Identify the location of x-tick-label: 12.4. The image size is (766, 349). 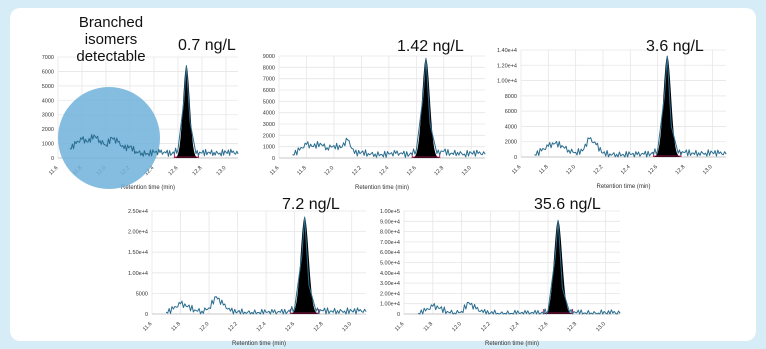
(150, 171).